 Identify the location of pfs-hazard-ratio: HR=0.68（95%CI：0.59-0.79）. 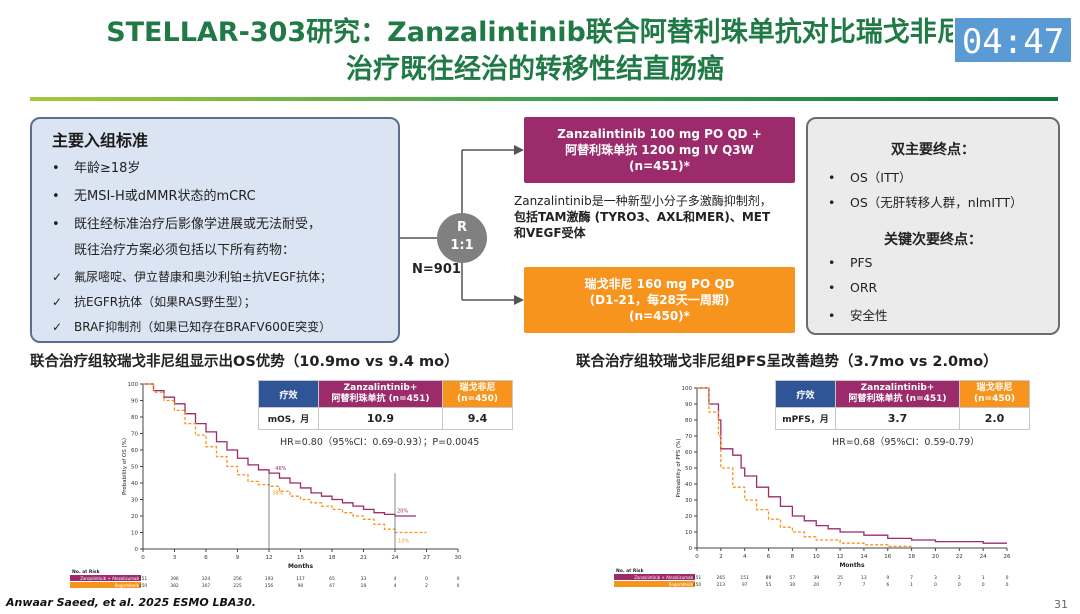
(906, 442).